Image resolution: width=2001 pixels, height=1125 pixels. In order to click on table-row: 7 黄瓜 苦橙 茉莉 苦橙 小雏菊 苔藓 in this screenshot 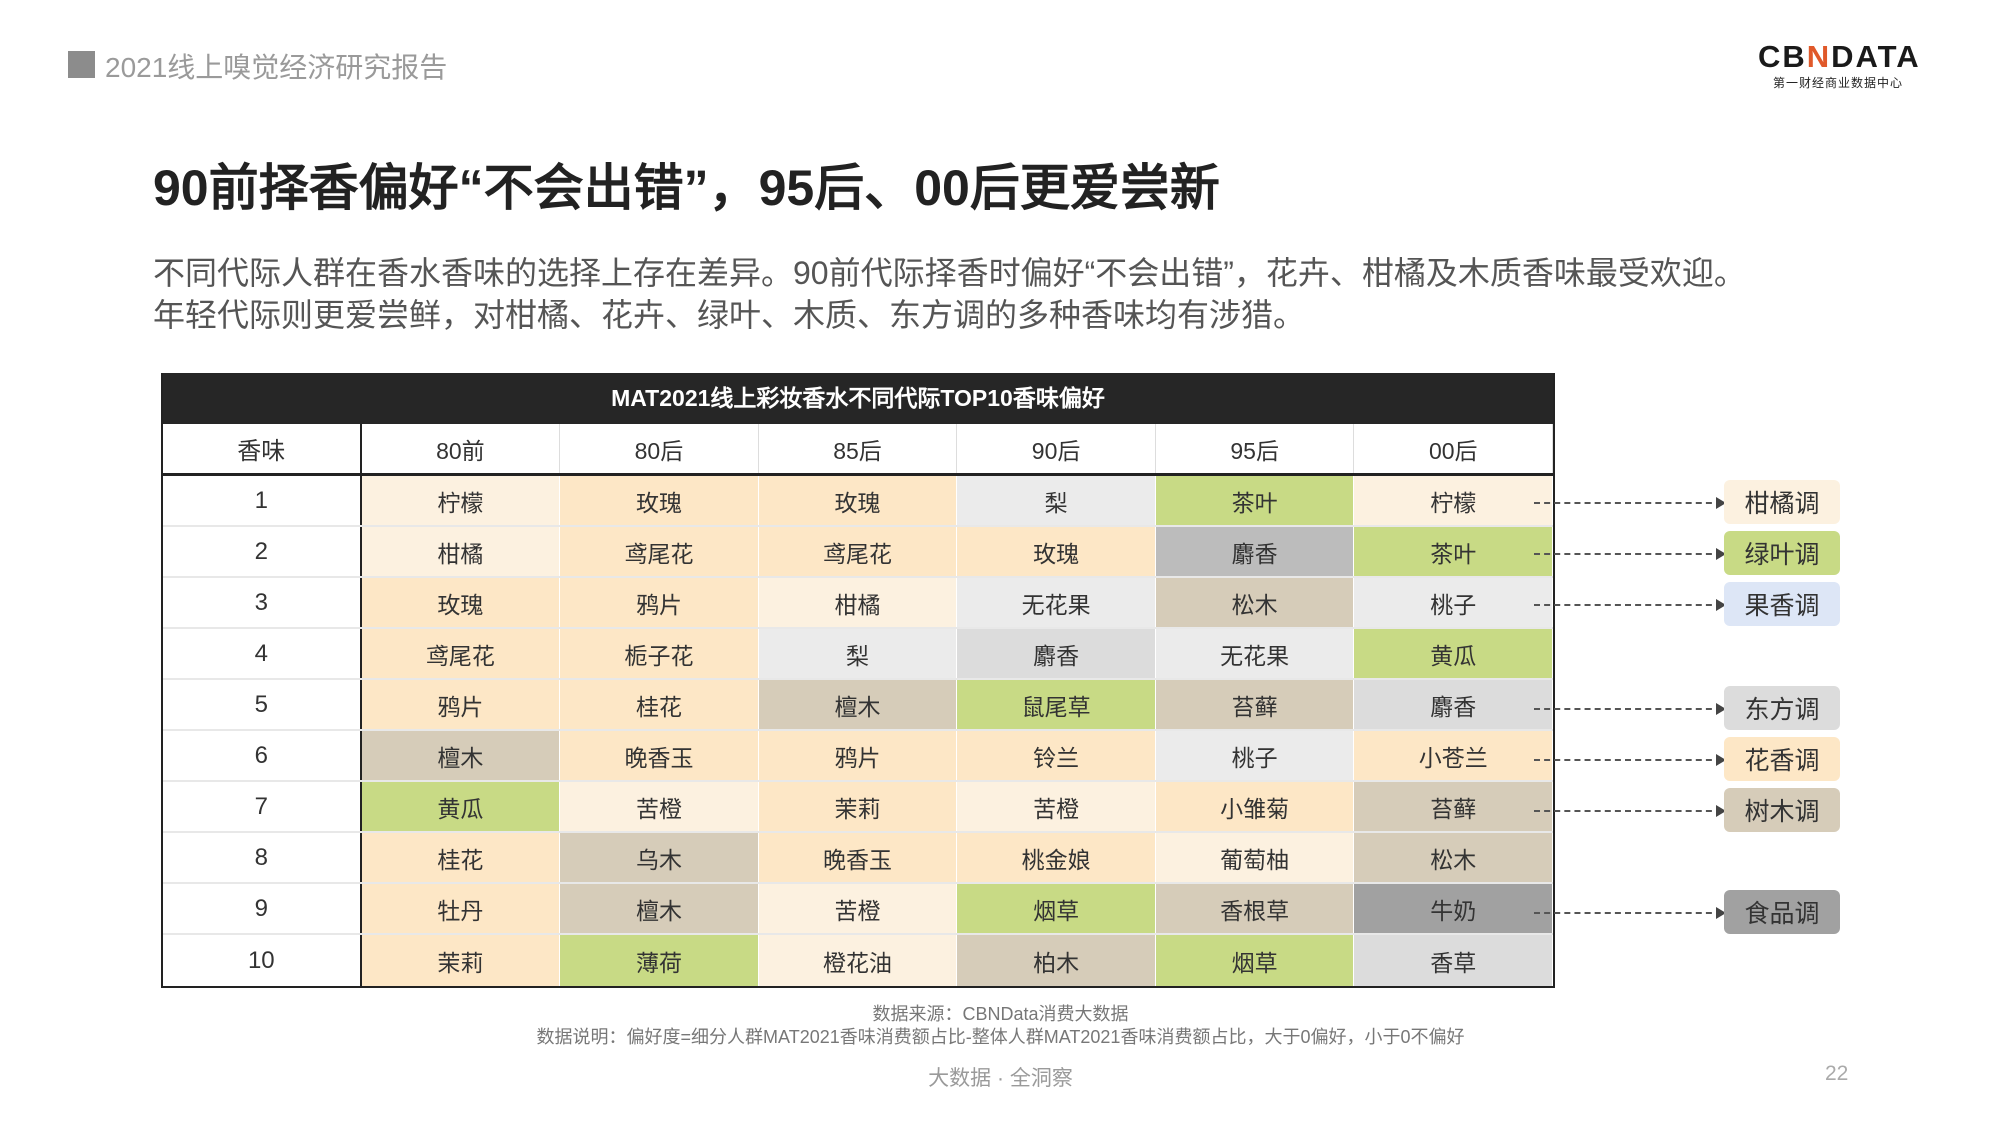, I will do `click(858, 807)`.